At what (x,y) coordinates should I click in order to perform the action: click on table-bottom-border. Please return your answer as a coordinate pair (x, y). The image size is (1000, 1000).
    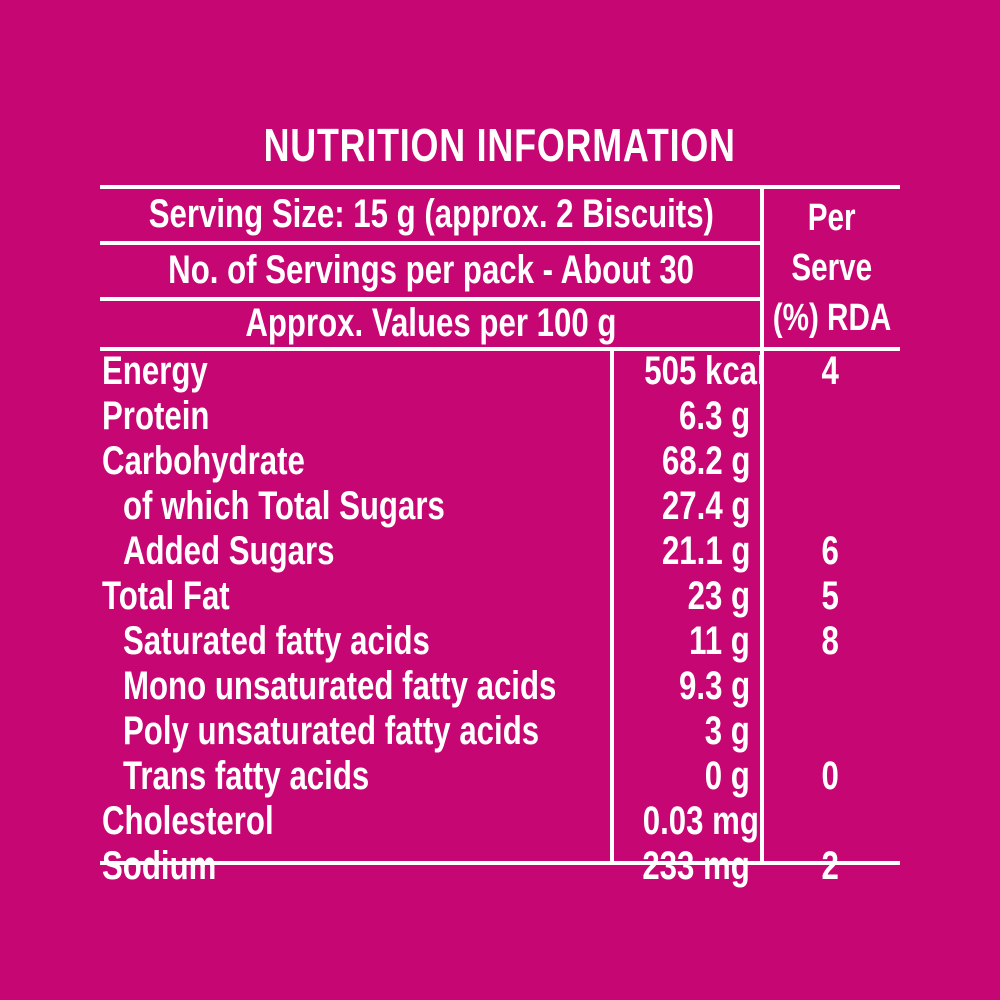
    Looking at the image, I should click on (500, 863).